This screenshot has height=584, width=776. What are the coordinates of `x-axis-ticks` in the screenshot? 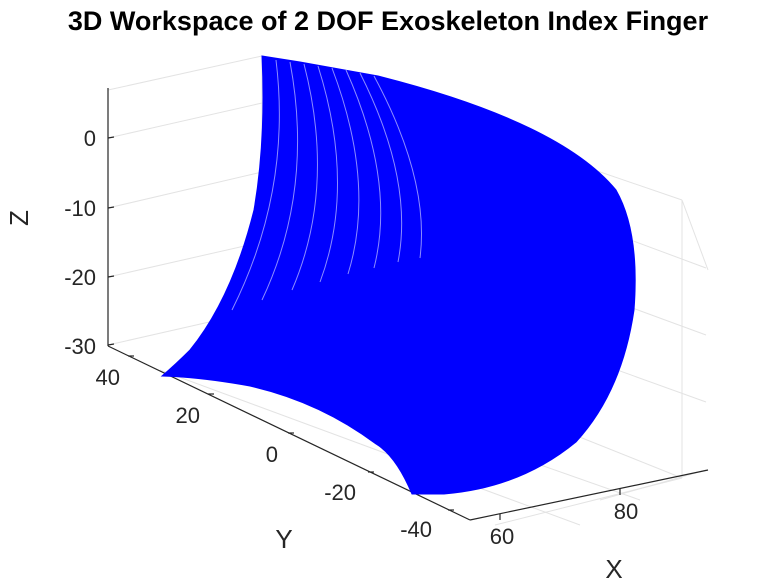 It's located at (560, 504).